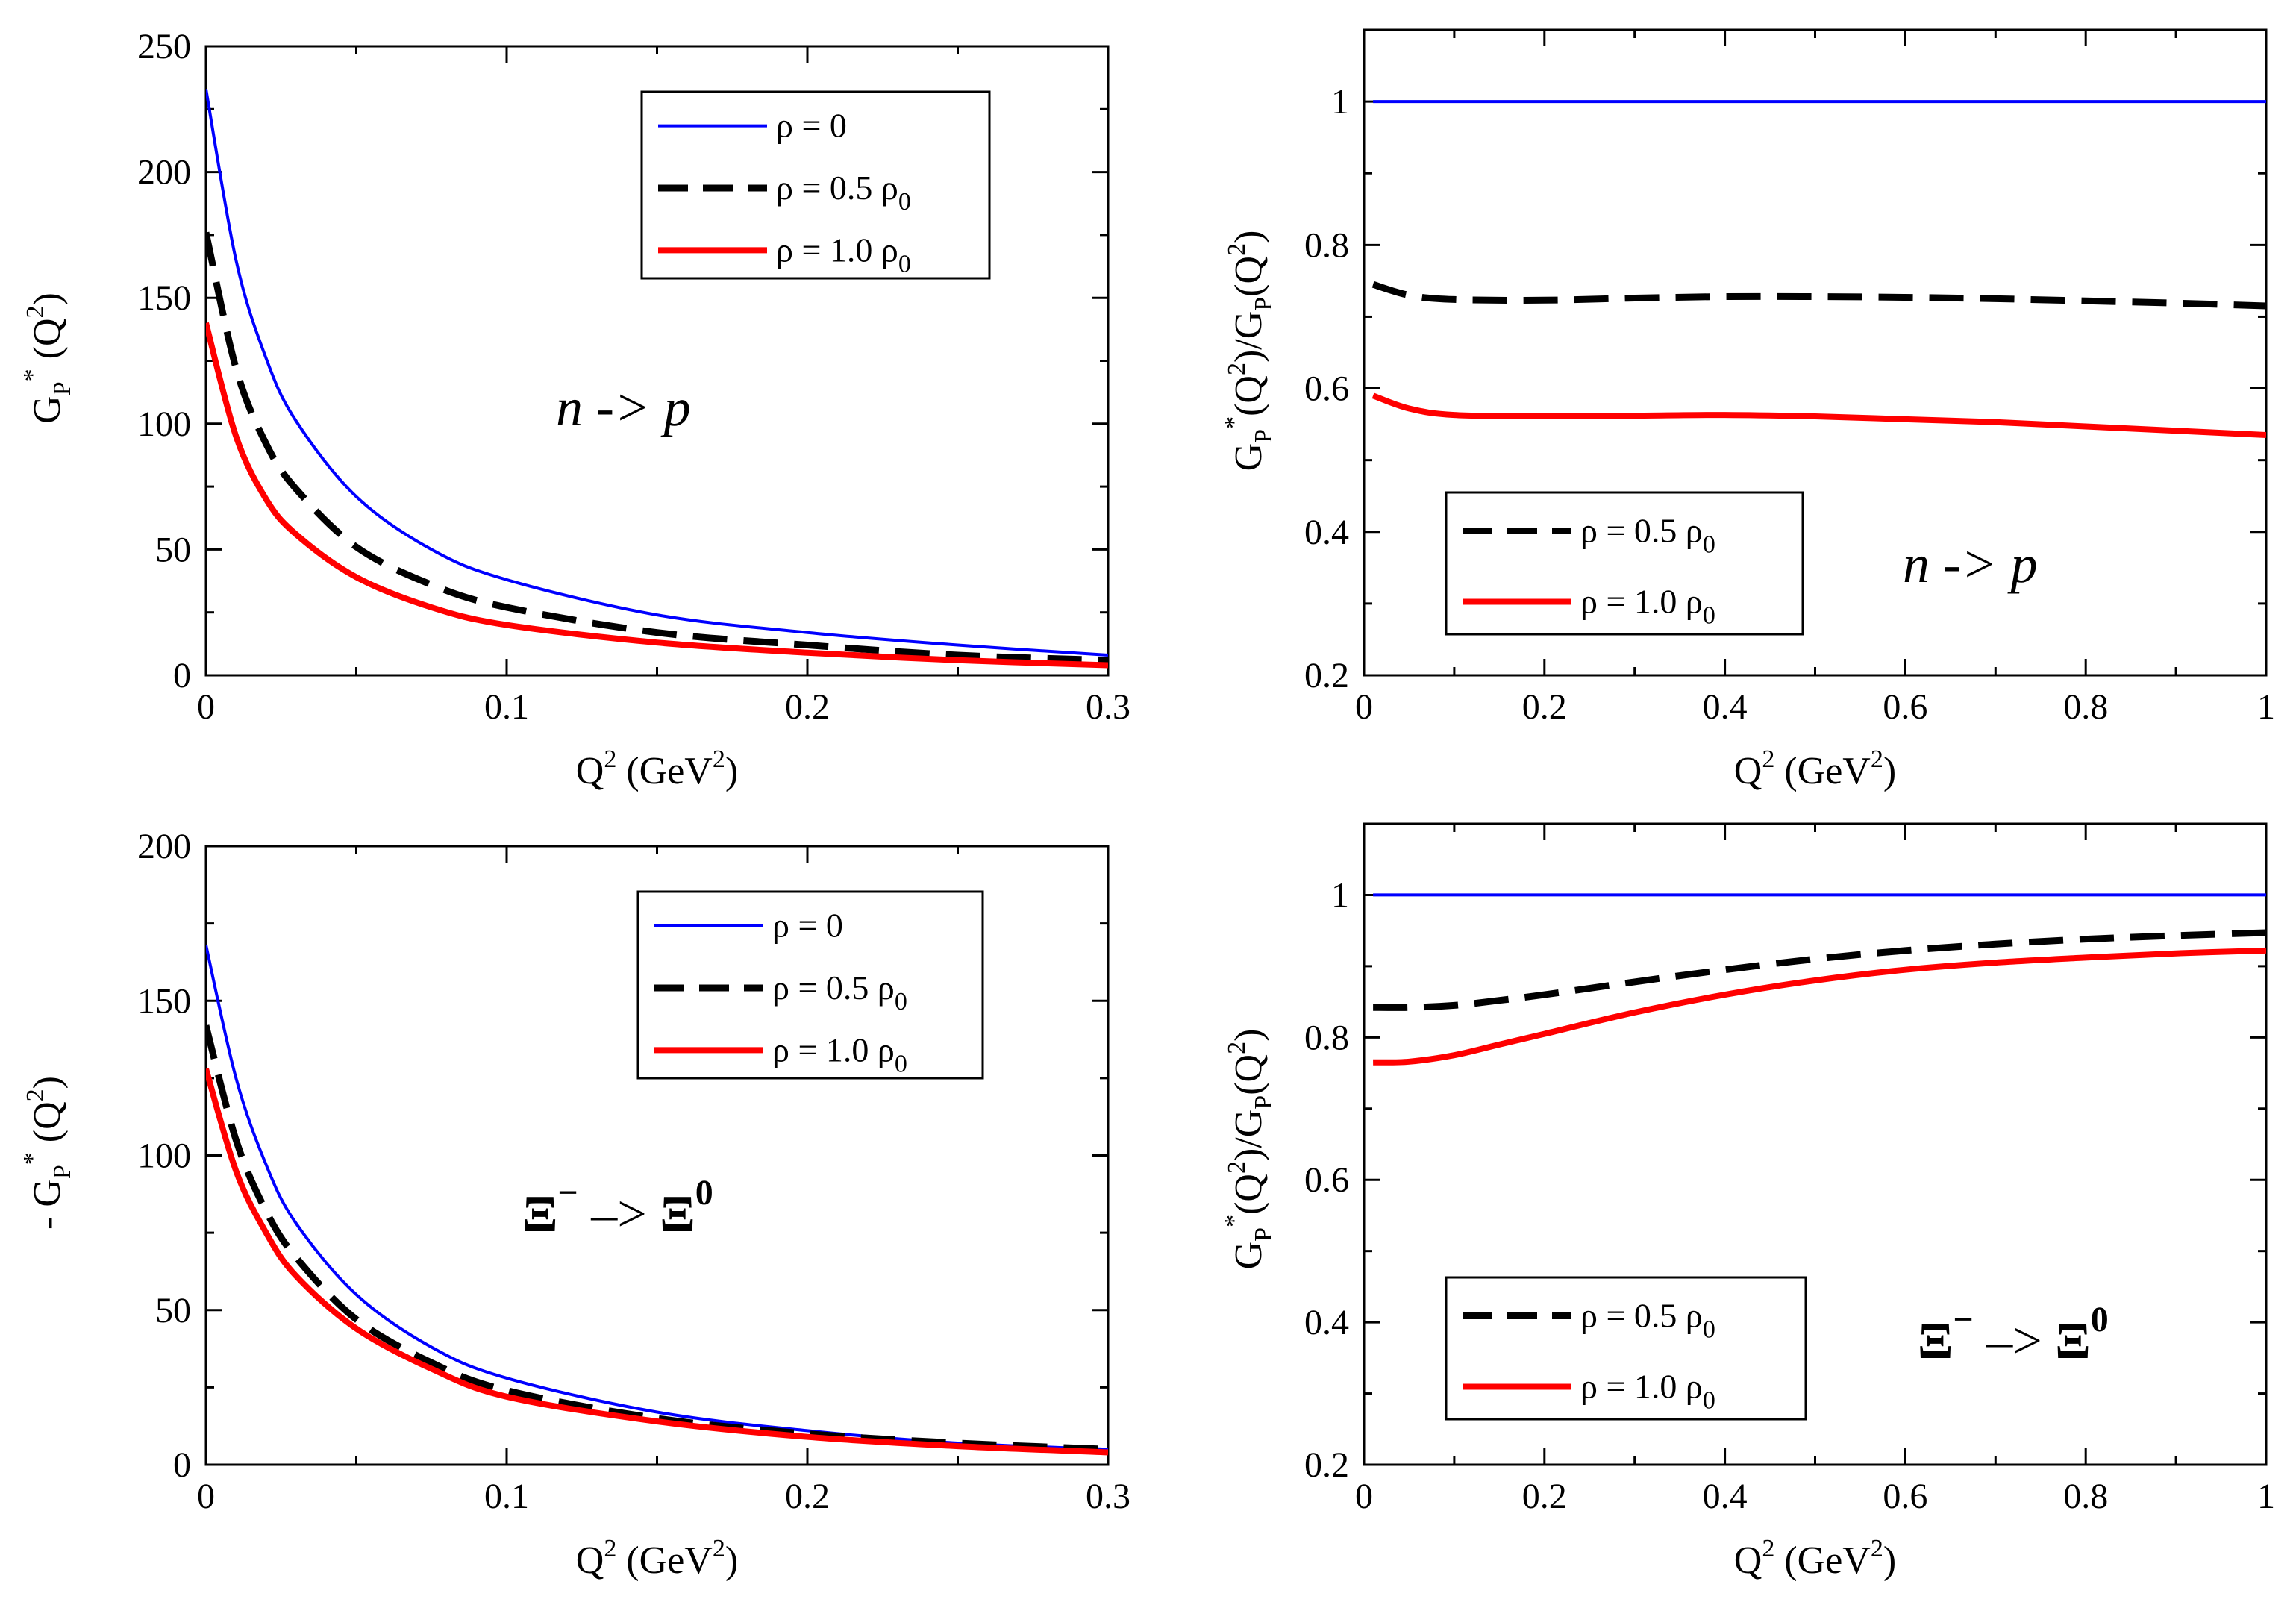 The image size is (2296, 1602). I want to click on svg-text: - GP* (Q2), so click(48, 1153).